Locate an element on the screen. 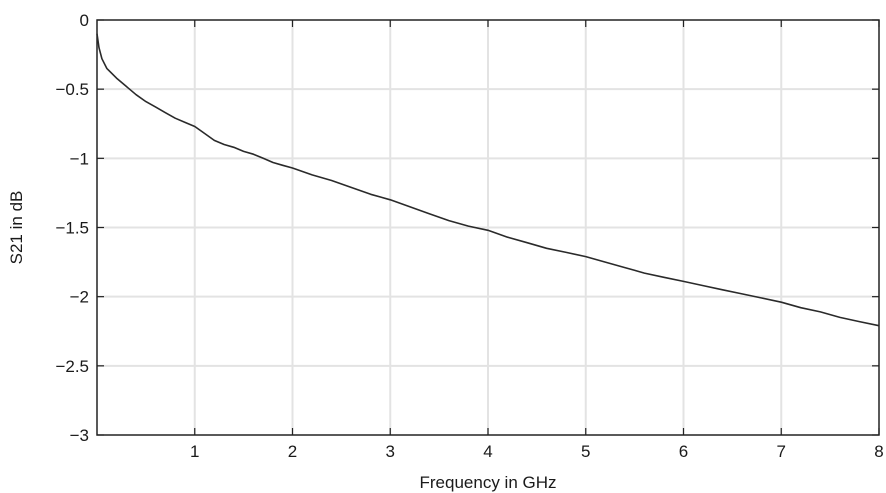  x-tick-labels: 1 2 3 4 5 6 7 8 is located at coordinates (537, 451).